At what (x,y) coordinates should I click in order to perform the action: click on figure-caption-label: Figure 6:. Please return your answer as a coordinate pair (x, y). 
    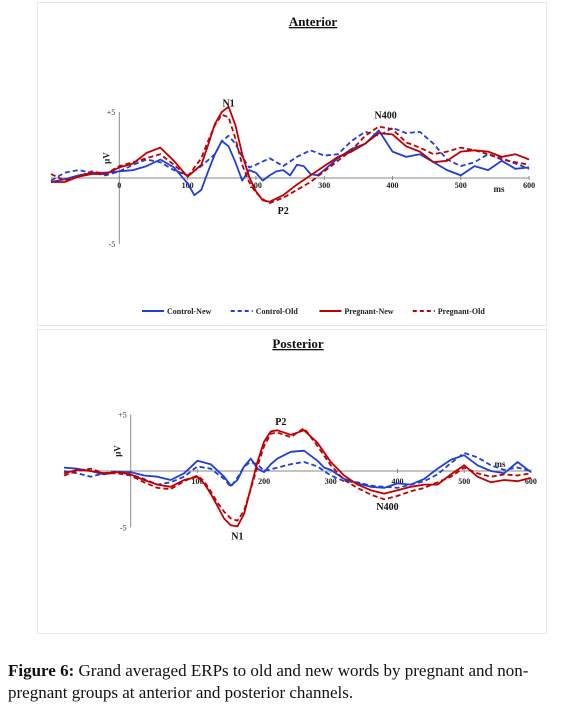
    Looking at the image, I should click on (41, 670).